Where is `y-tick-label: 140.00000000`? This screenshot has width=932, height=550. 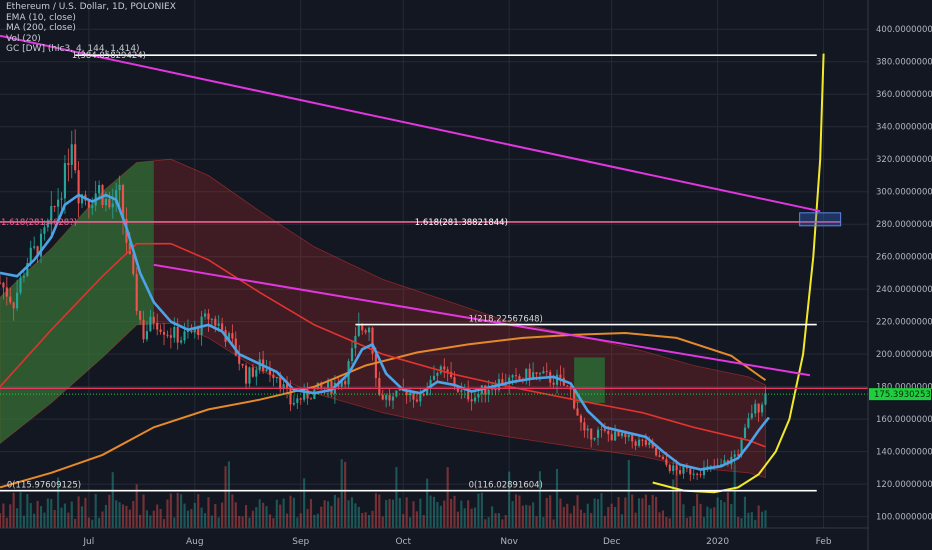
y-tick-label: 140.00000000 is located at coordinates (904, 453).